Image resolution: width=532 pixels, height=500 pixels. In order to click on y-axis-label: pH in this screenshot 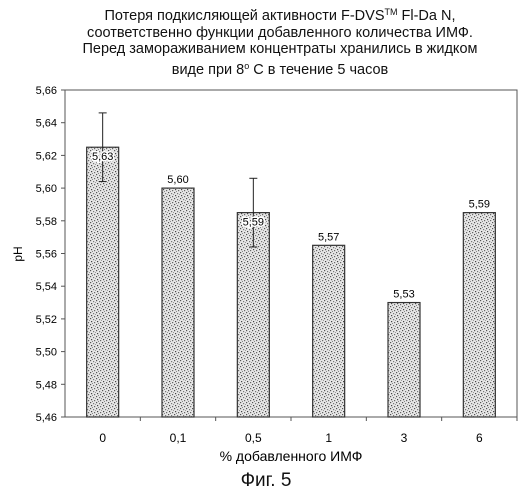, I will do `click(18, 253)`.